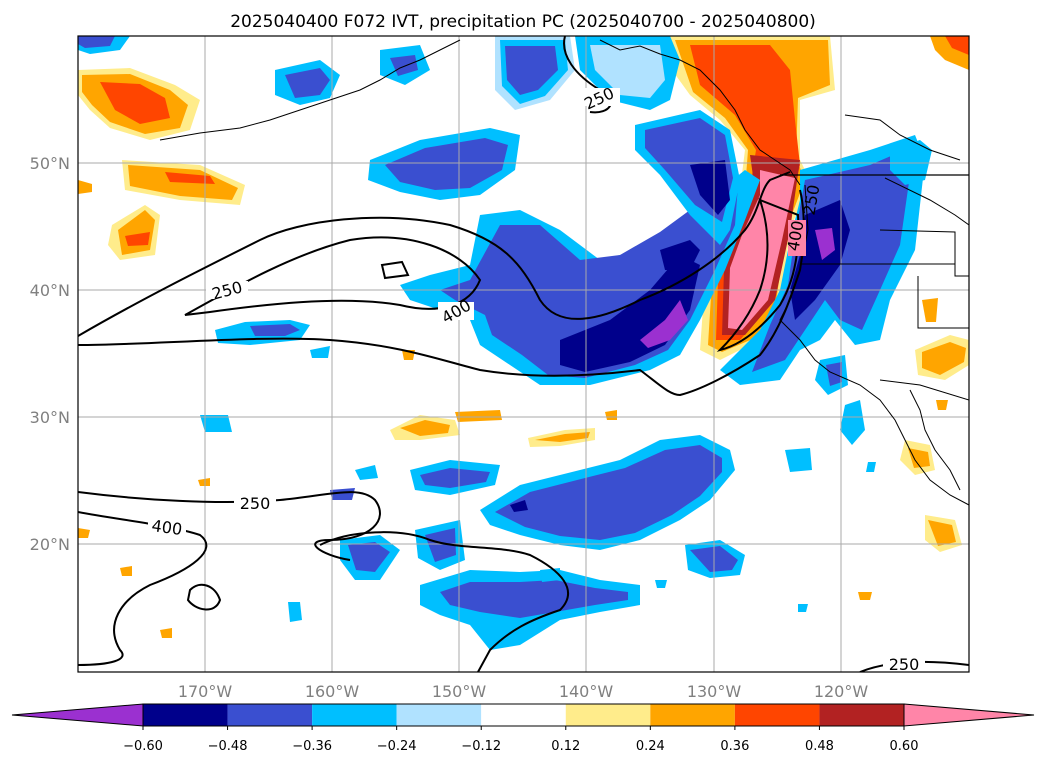  Describe the element at coordinates (50, 163) in the screenshot. I see `lat-label-50n: 50°N` at that location.